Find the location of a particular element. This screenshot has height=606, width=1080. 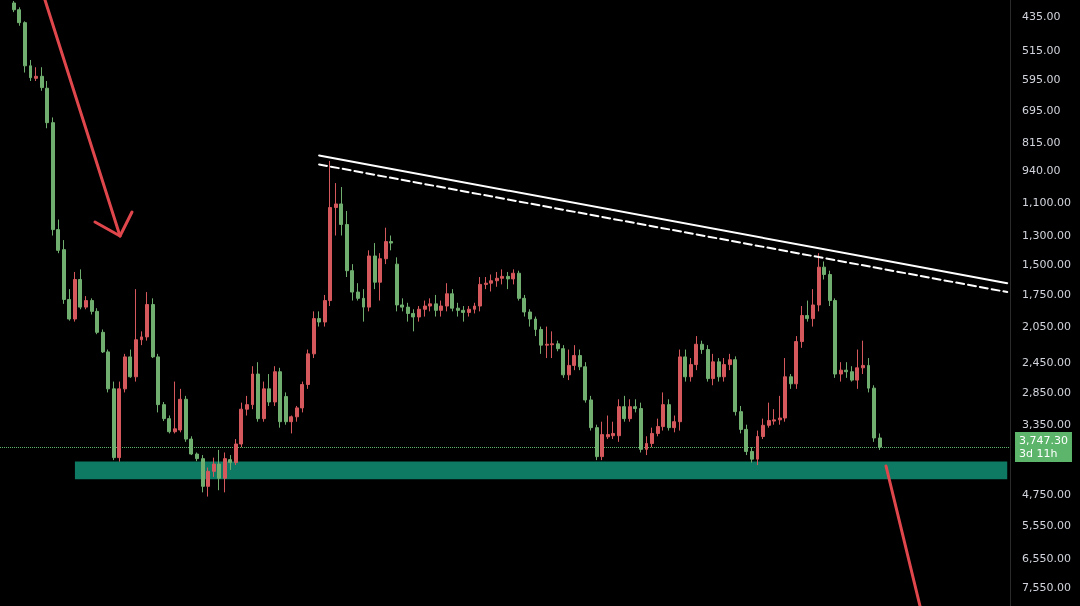

y-tick-label: 2,850.00 is located at coordinates (1046, 392).